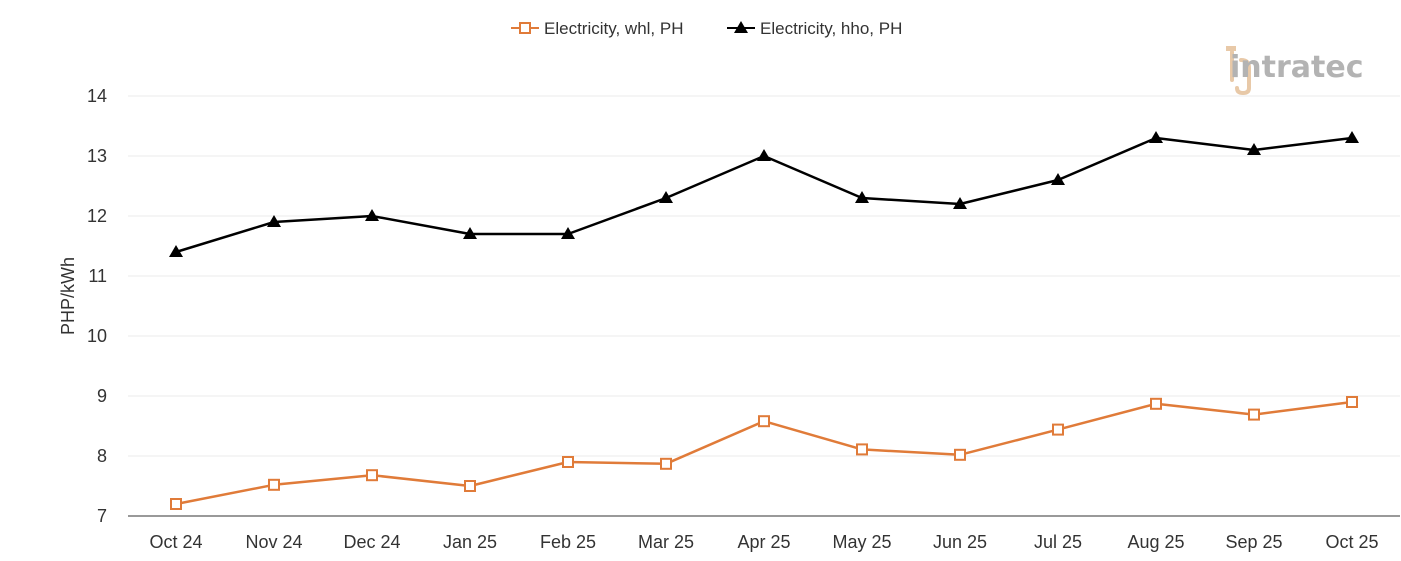 The height and width of the screenshot is (561, 1401). Describe the element at coordinates (1058, 542) in the screenshot. I see `x-tick-label: Jul 25` at that location.